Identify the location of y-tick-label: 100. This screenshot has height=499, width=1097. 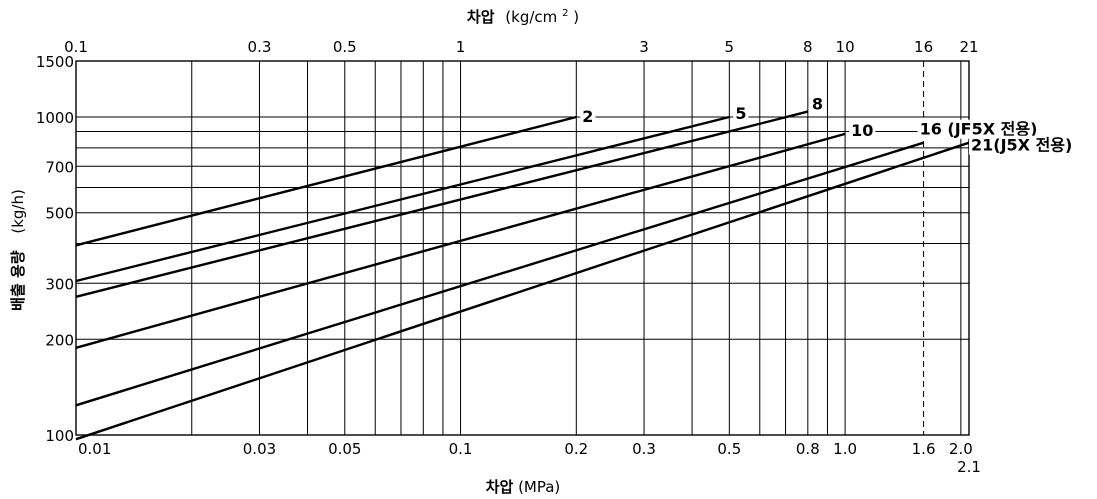
(59, 436).